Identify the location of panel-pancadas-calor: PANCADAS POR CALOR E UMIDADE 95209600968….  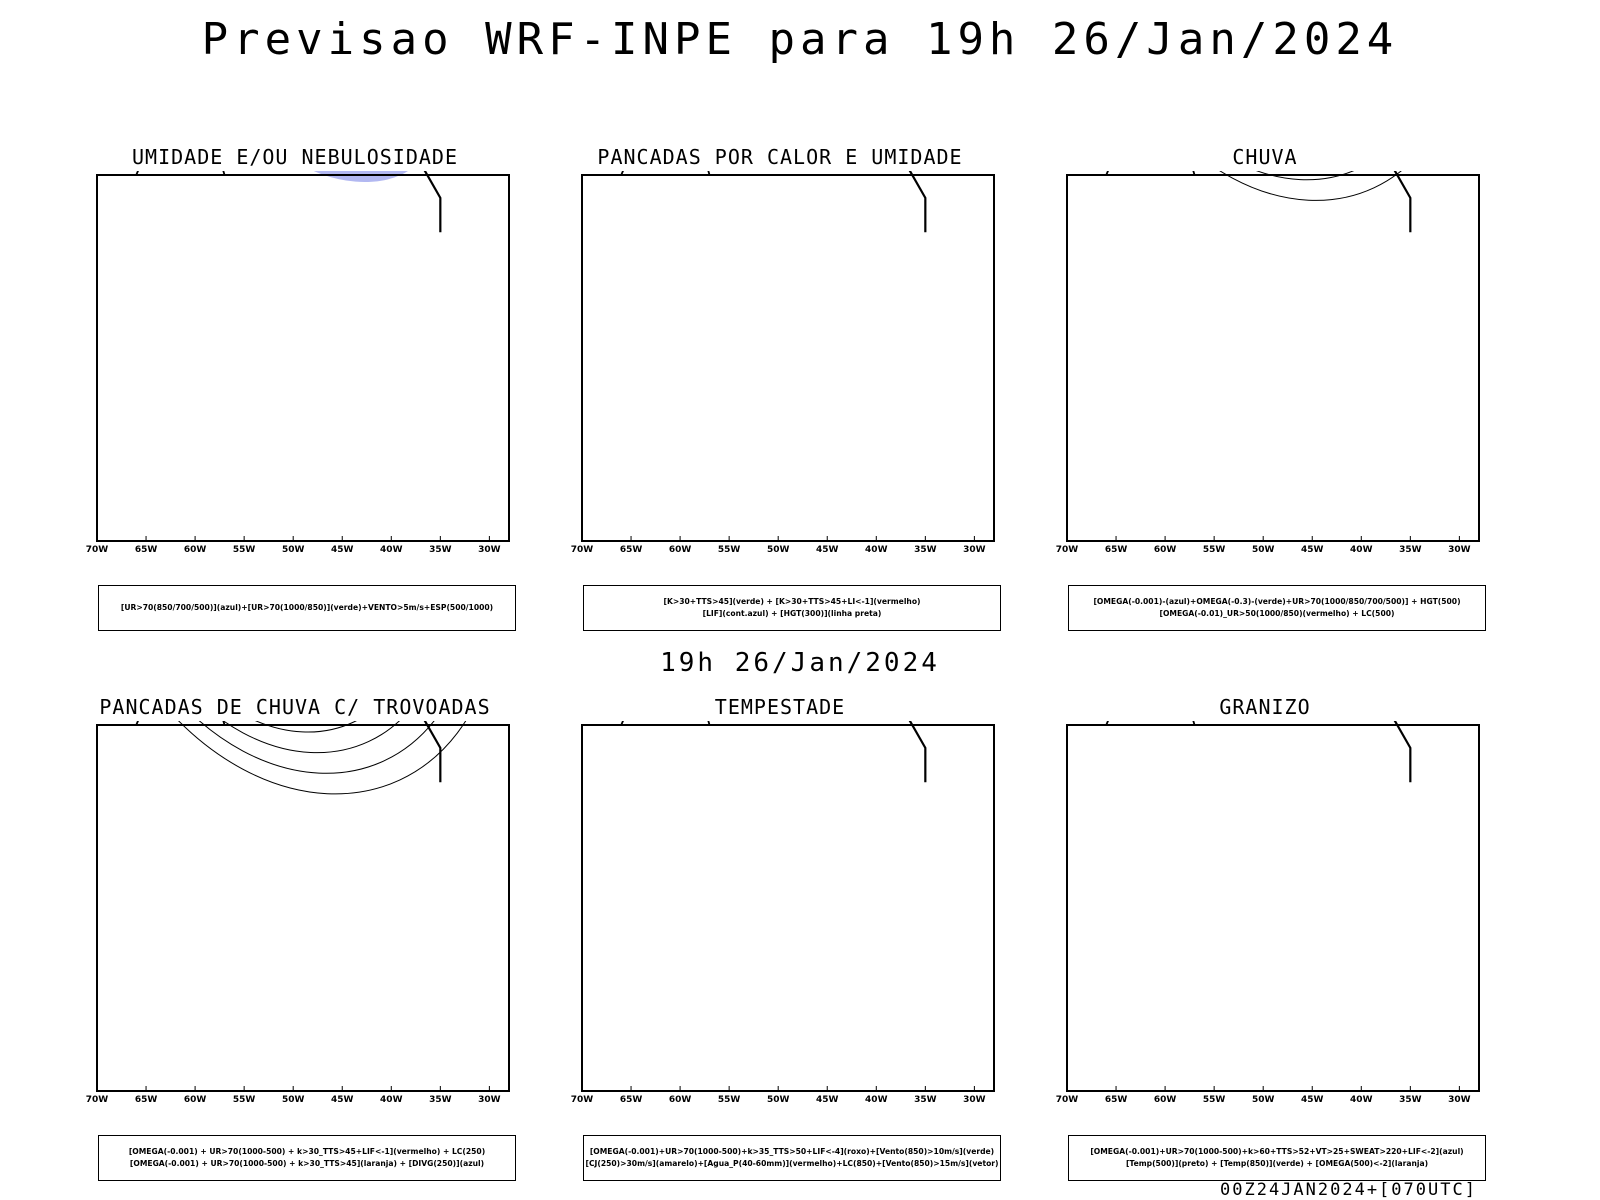
(780, 388).